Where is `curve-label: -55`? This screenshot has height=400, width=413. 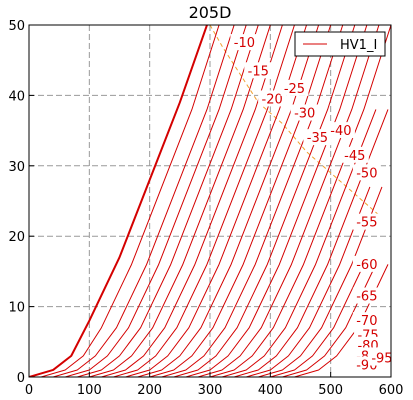
curve-label: -55 is located at coordinates (366, 223).